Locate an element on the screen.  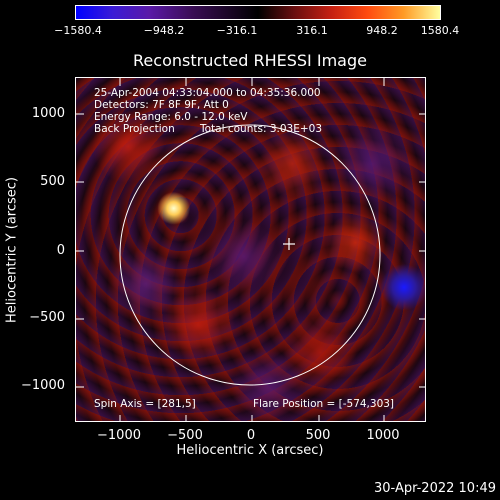
colorbar is located at coordinates (258, 12).